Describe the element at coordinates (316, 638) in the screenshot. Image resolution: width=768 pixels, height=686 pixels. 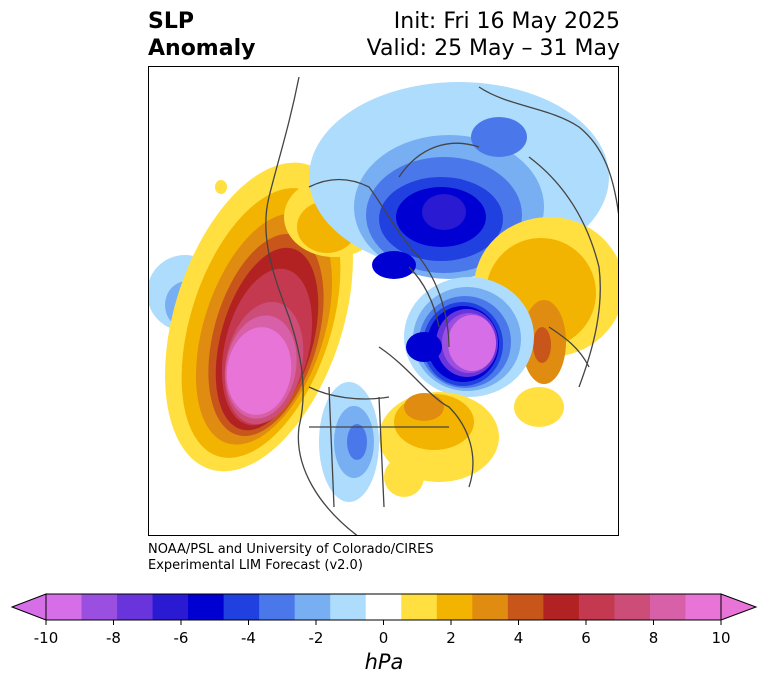
I see `colorbar-tick-label: -2` at that location.